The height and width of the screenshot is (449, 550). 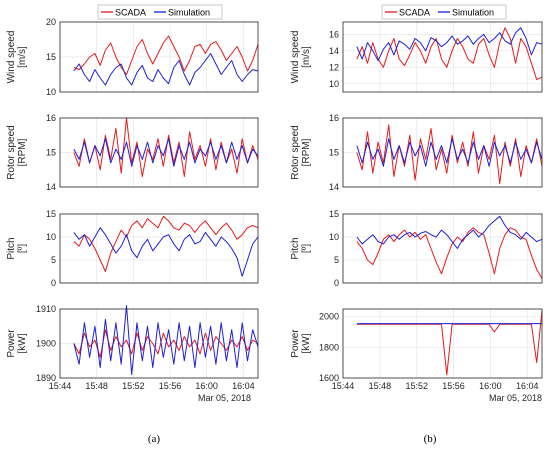 I want to click on panel-a-3: 0 5 10 15 Pitch [º], so click(x=132, y=248).